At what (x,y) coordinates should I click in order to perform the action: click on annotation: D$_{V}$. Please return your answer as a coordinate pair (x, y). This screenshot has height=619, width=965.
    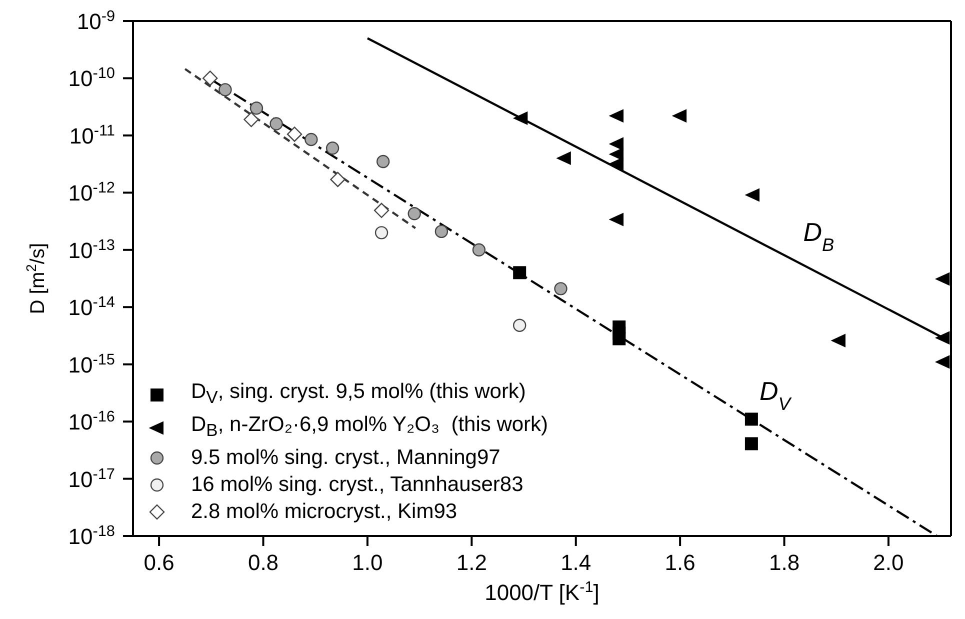
    Looking at the image, I should click on (775, 395).